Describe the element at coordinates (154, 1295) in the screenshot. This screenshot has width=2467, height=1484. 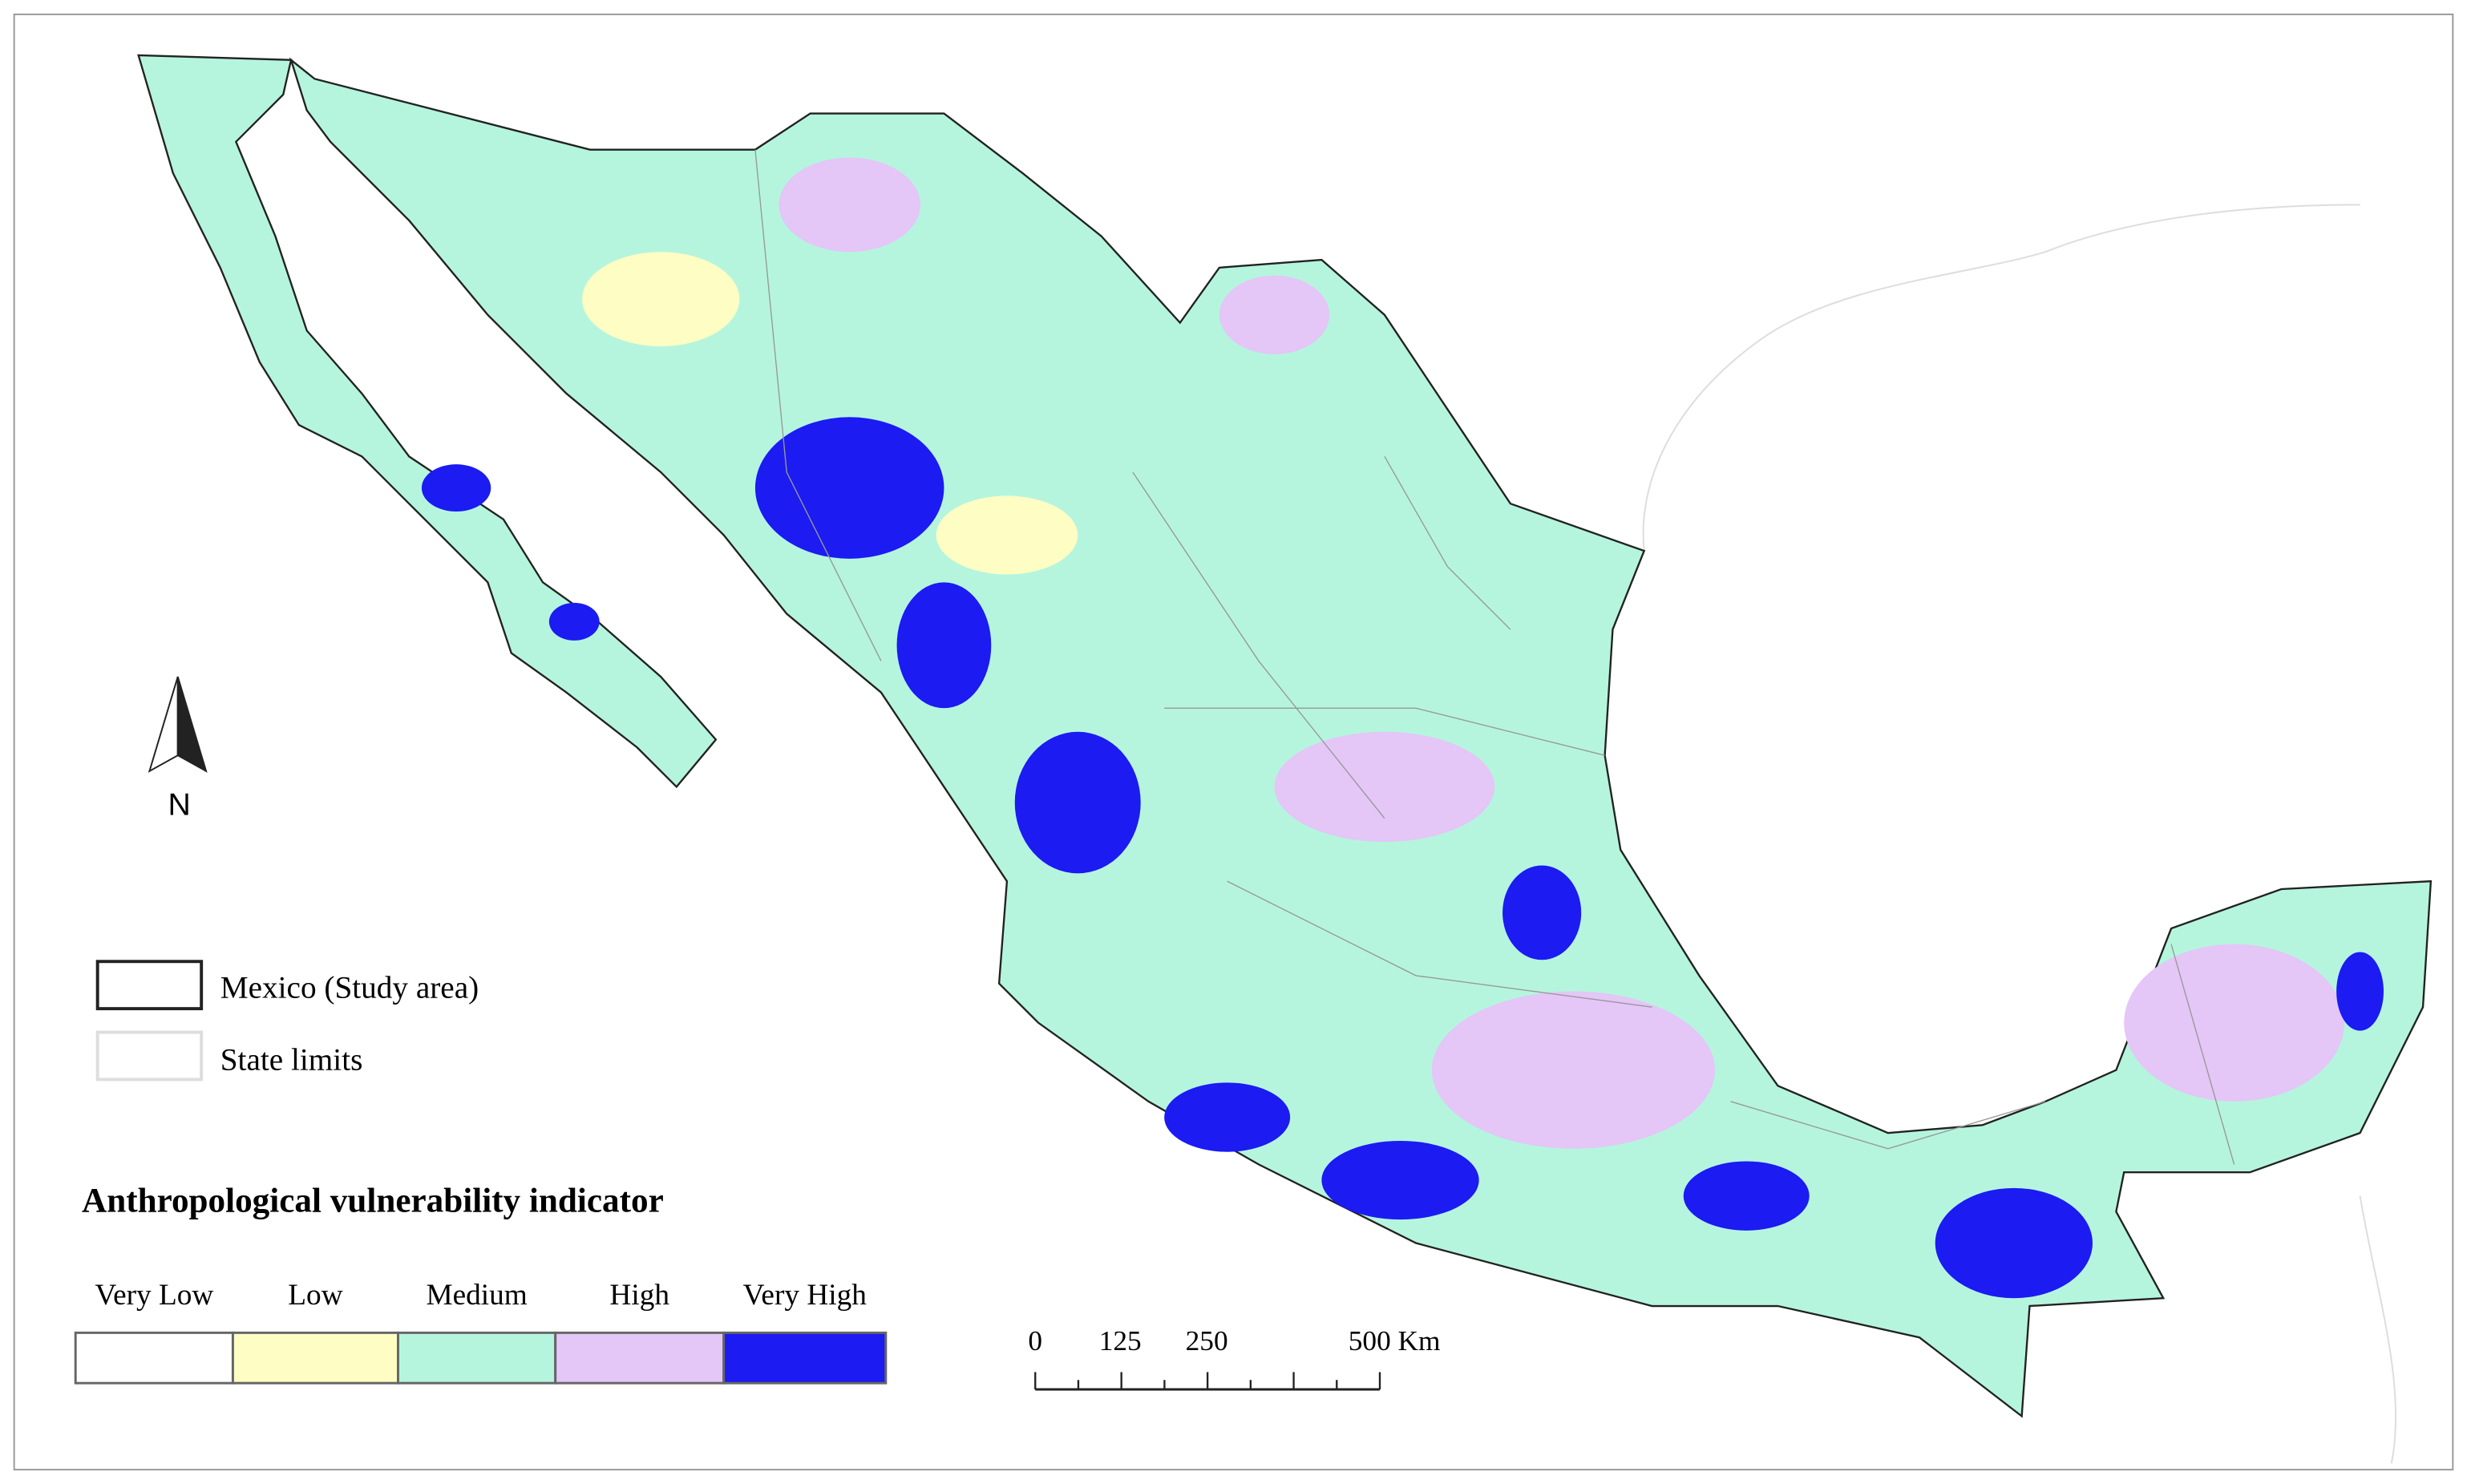
I see `class-label: Very Low` at that location.